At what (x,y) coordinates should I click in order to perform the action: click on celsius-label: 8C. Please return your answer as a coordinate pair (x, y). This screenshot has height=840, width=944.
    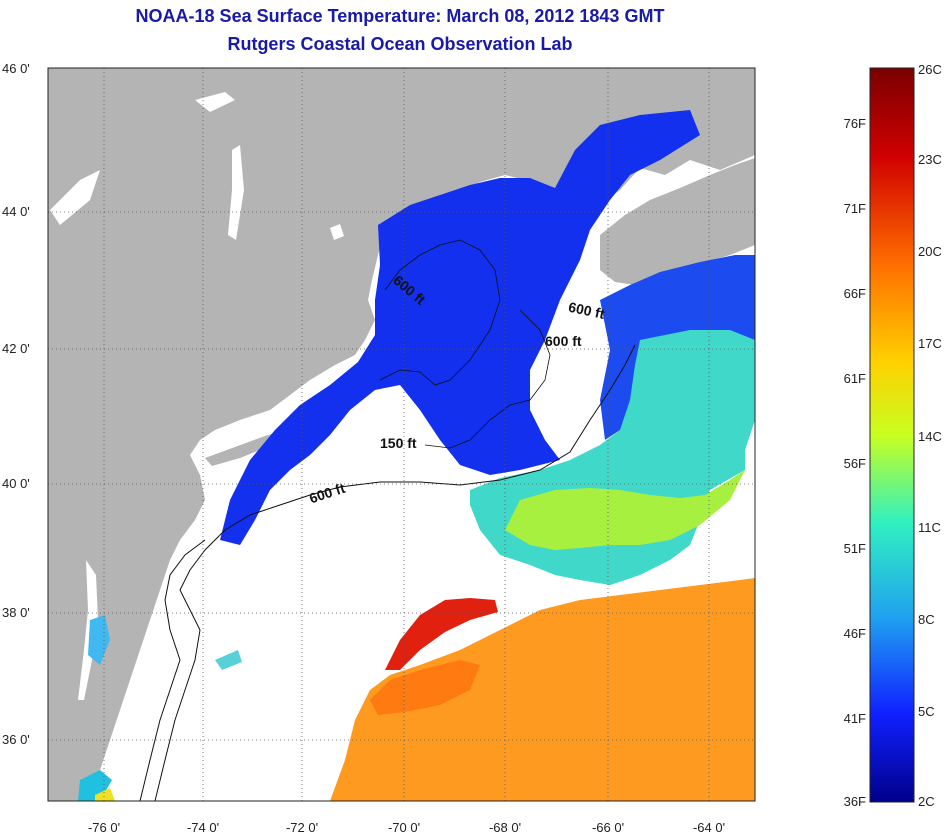
    Looking at the image, I should click on (926, 619).